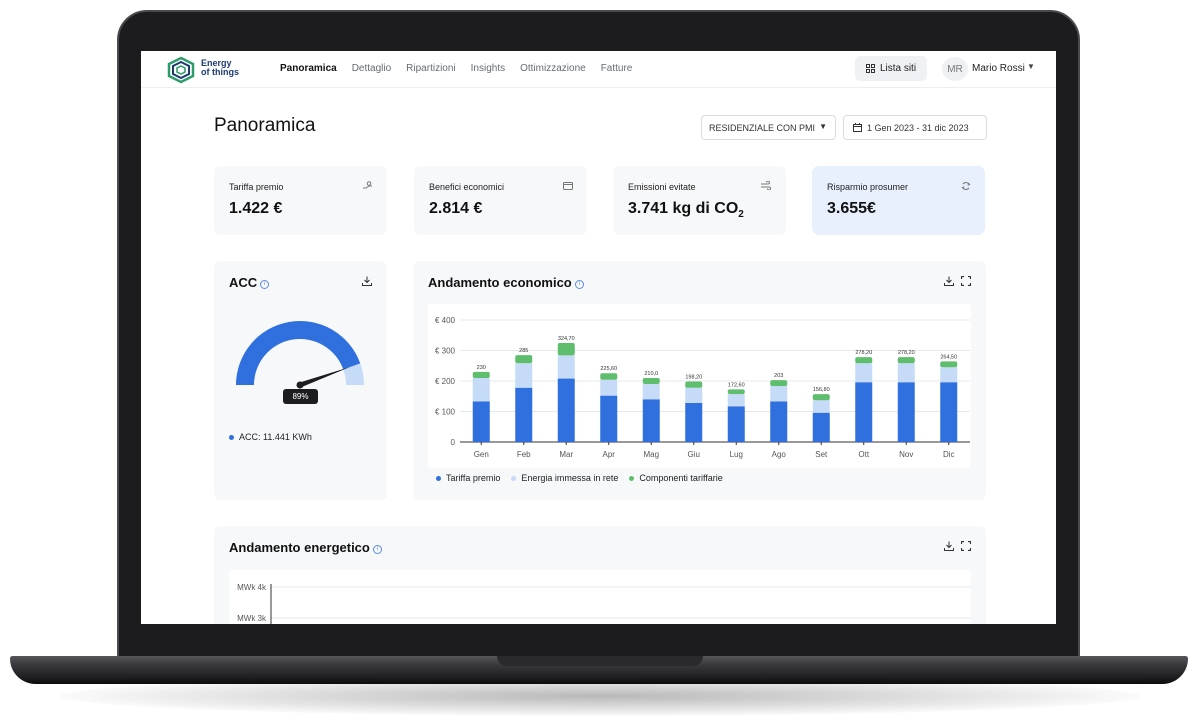  Describe the element at coordinates (766, 186) in the screenshot. I see `wind-icon` at that location.